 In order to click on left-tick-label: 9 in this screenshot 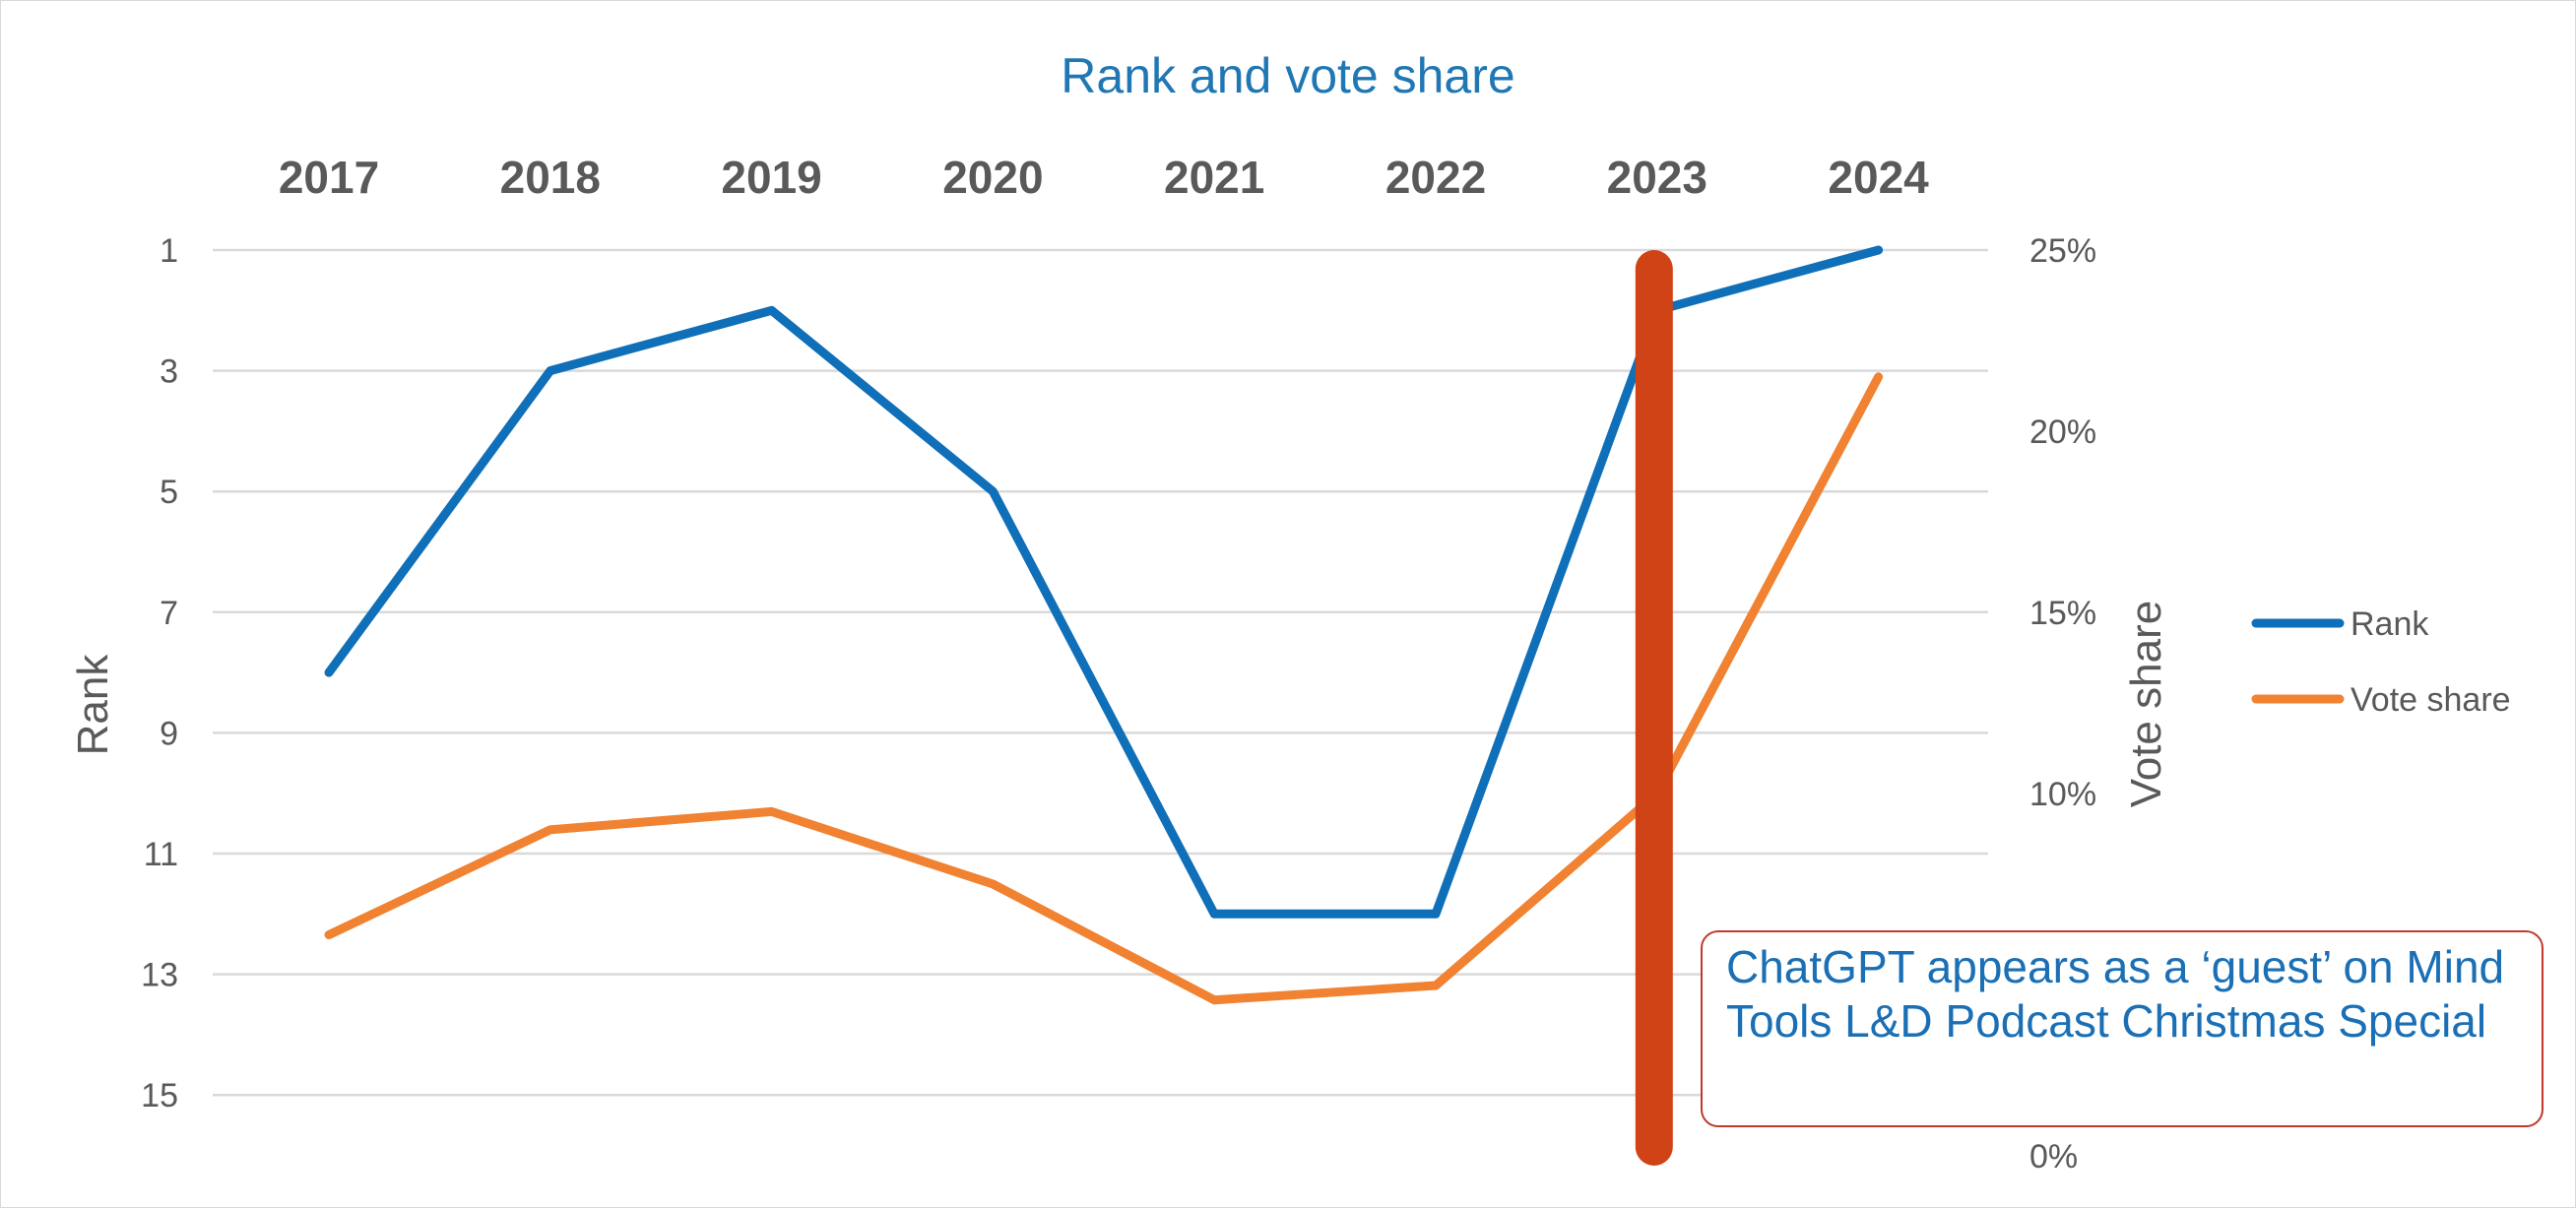, I will do `click(169, 733)`.